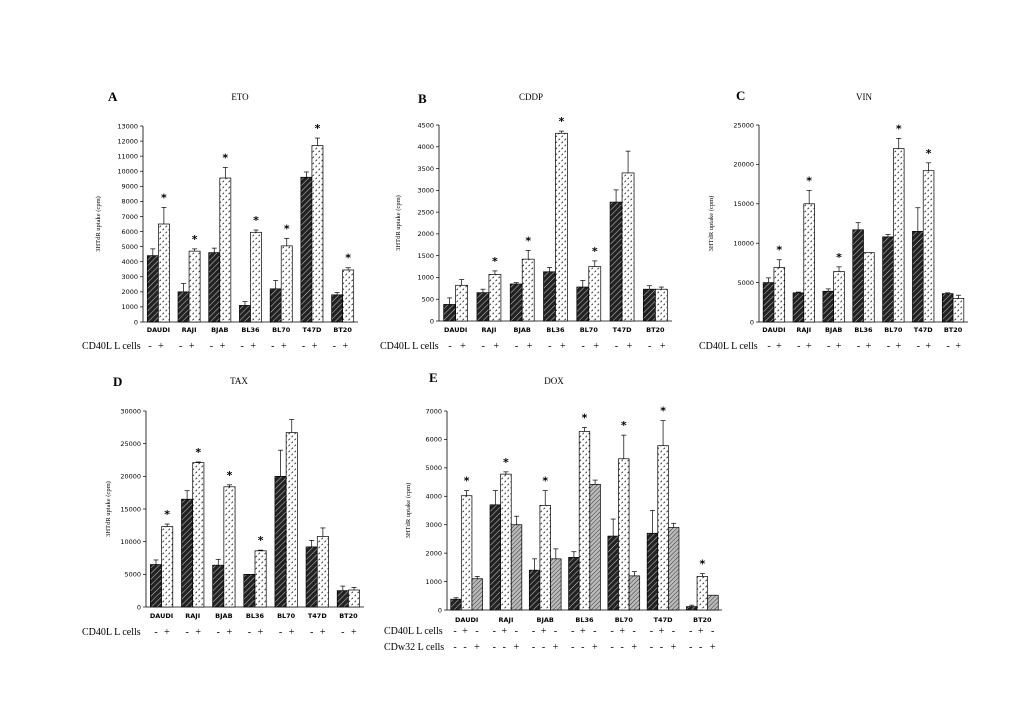  I want to click on chart-title: ETO, so click(240, 97).